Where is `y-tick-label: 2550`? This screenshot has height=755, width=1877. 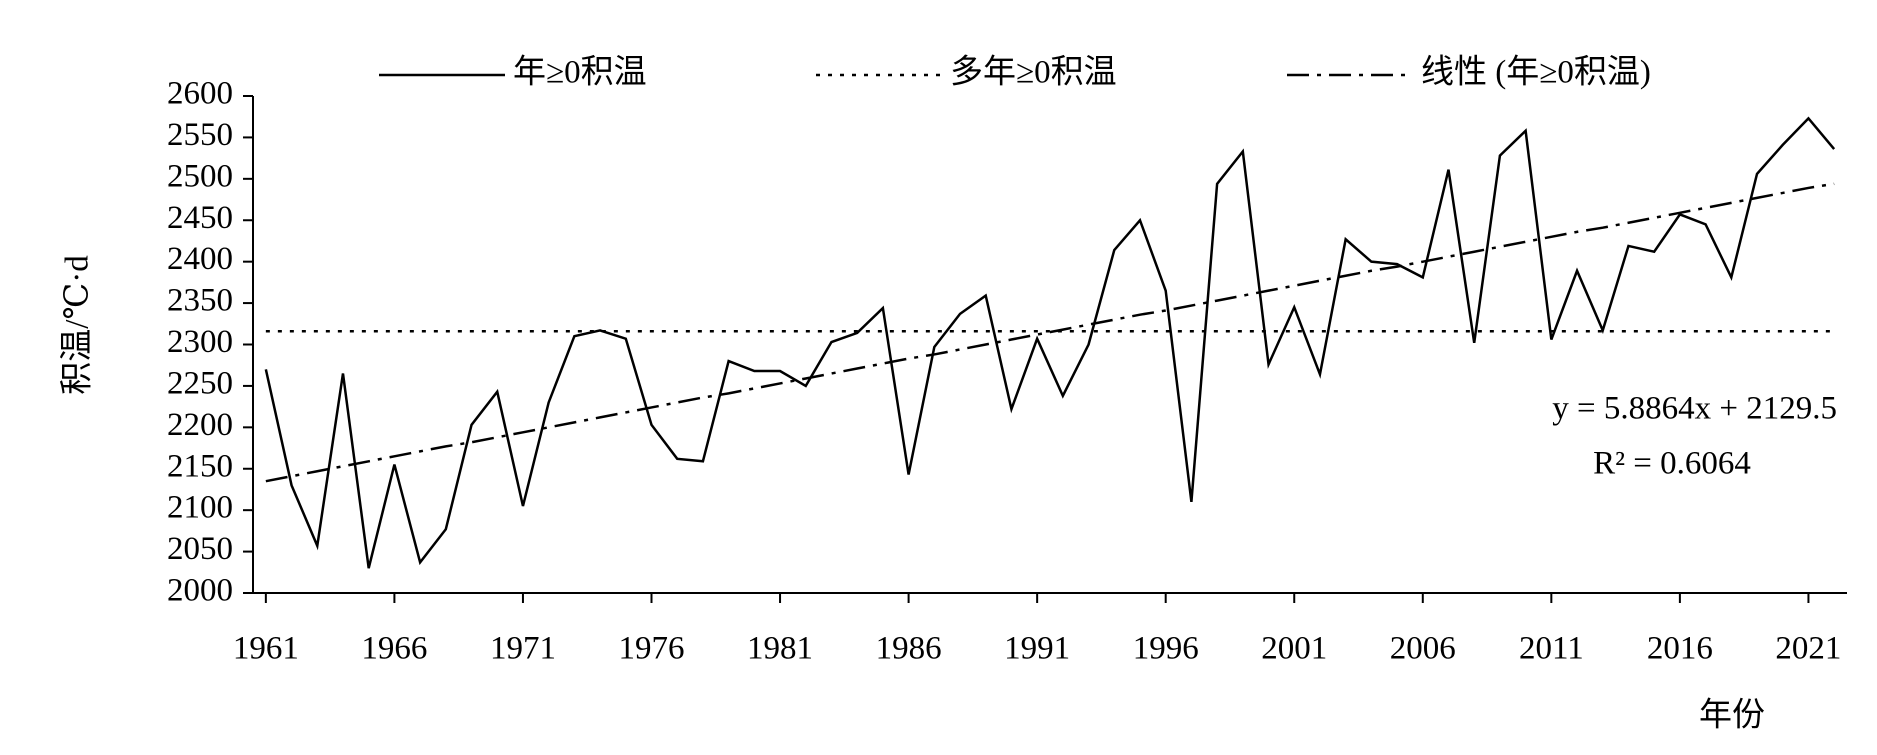 y-tick-label: 2550 is located at coordinates (200, 135).